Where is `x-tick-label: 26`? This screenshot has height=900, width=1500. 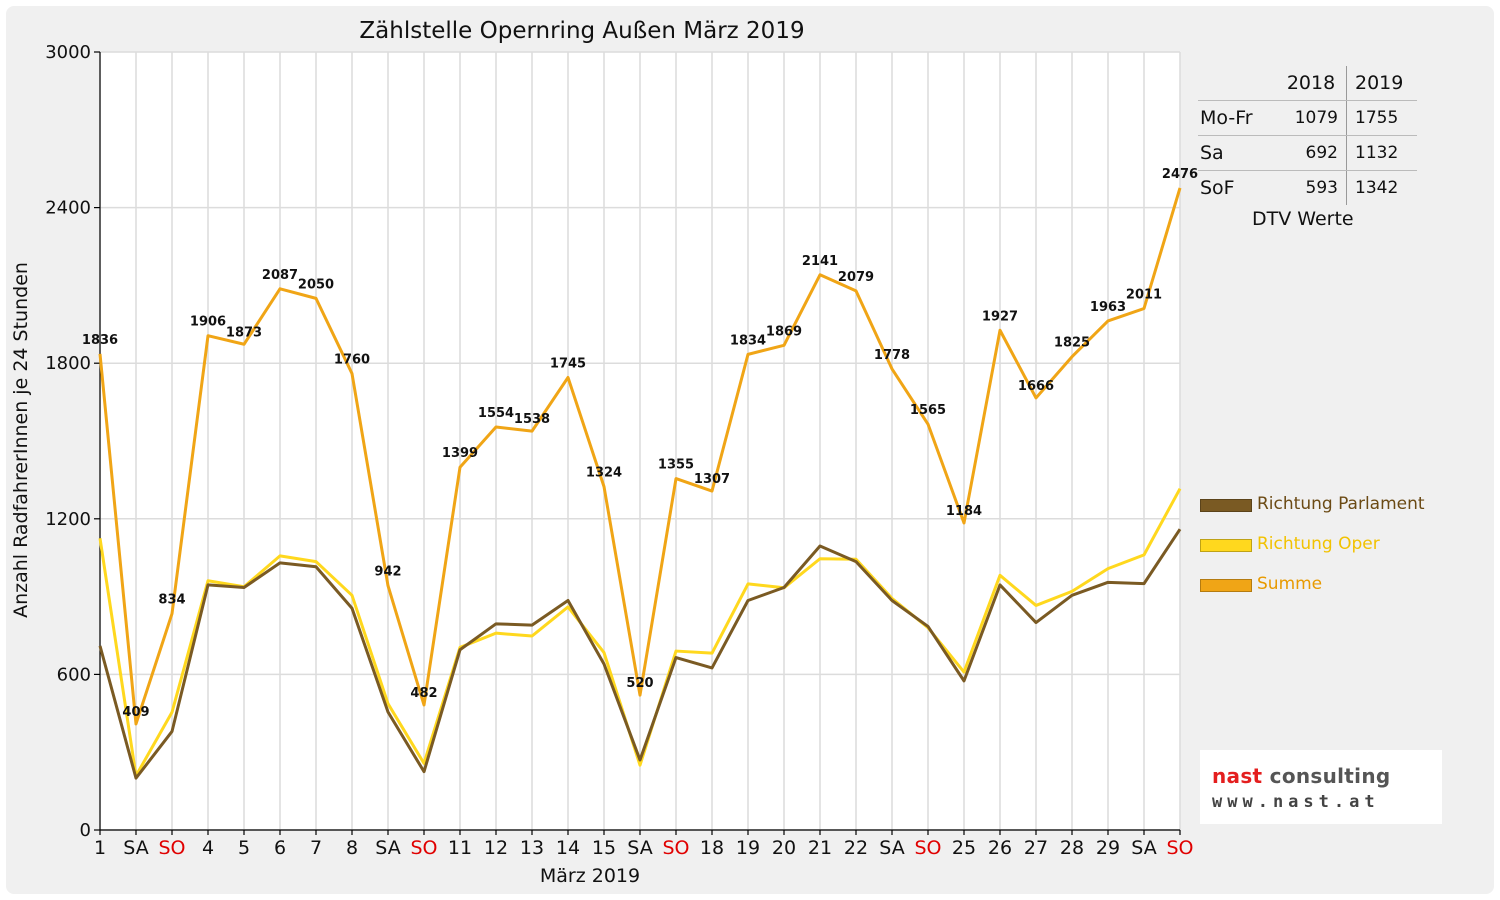 x-tick-label: 26 is located at coordinates (1000, 848).